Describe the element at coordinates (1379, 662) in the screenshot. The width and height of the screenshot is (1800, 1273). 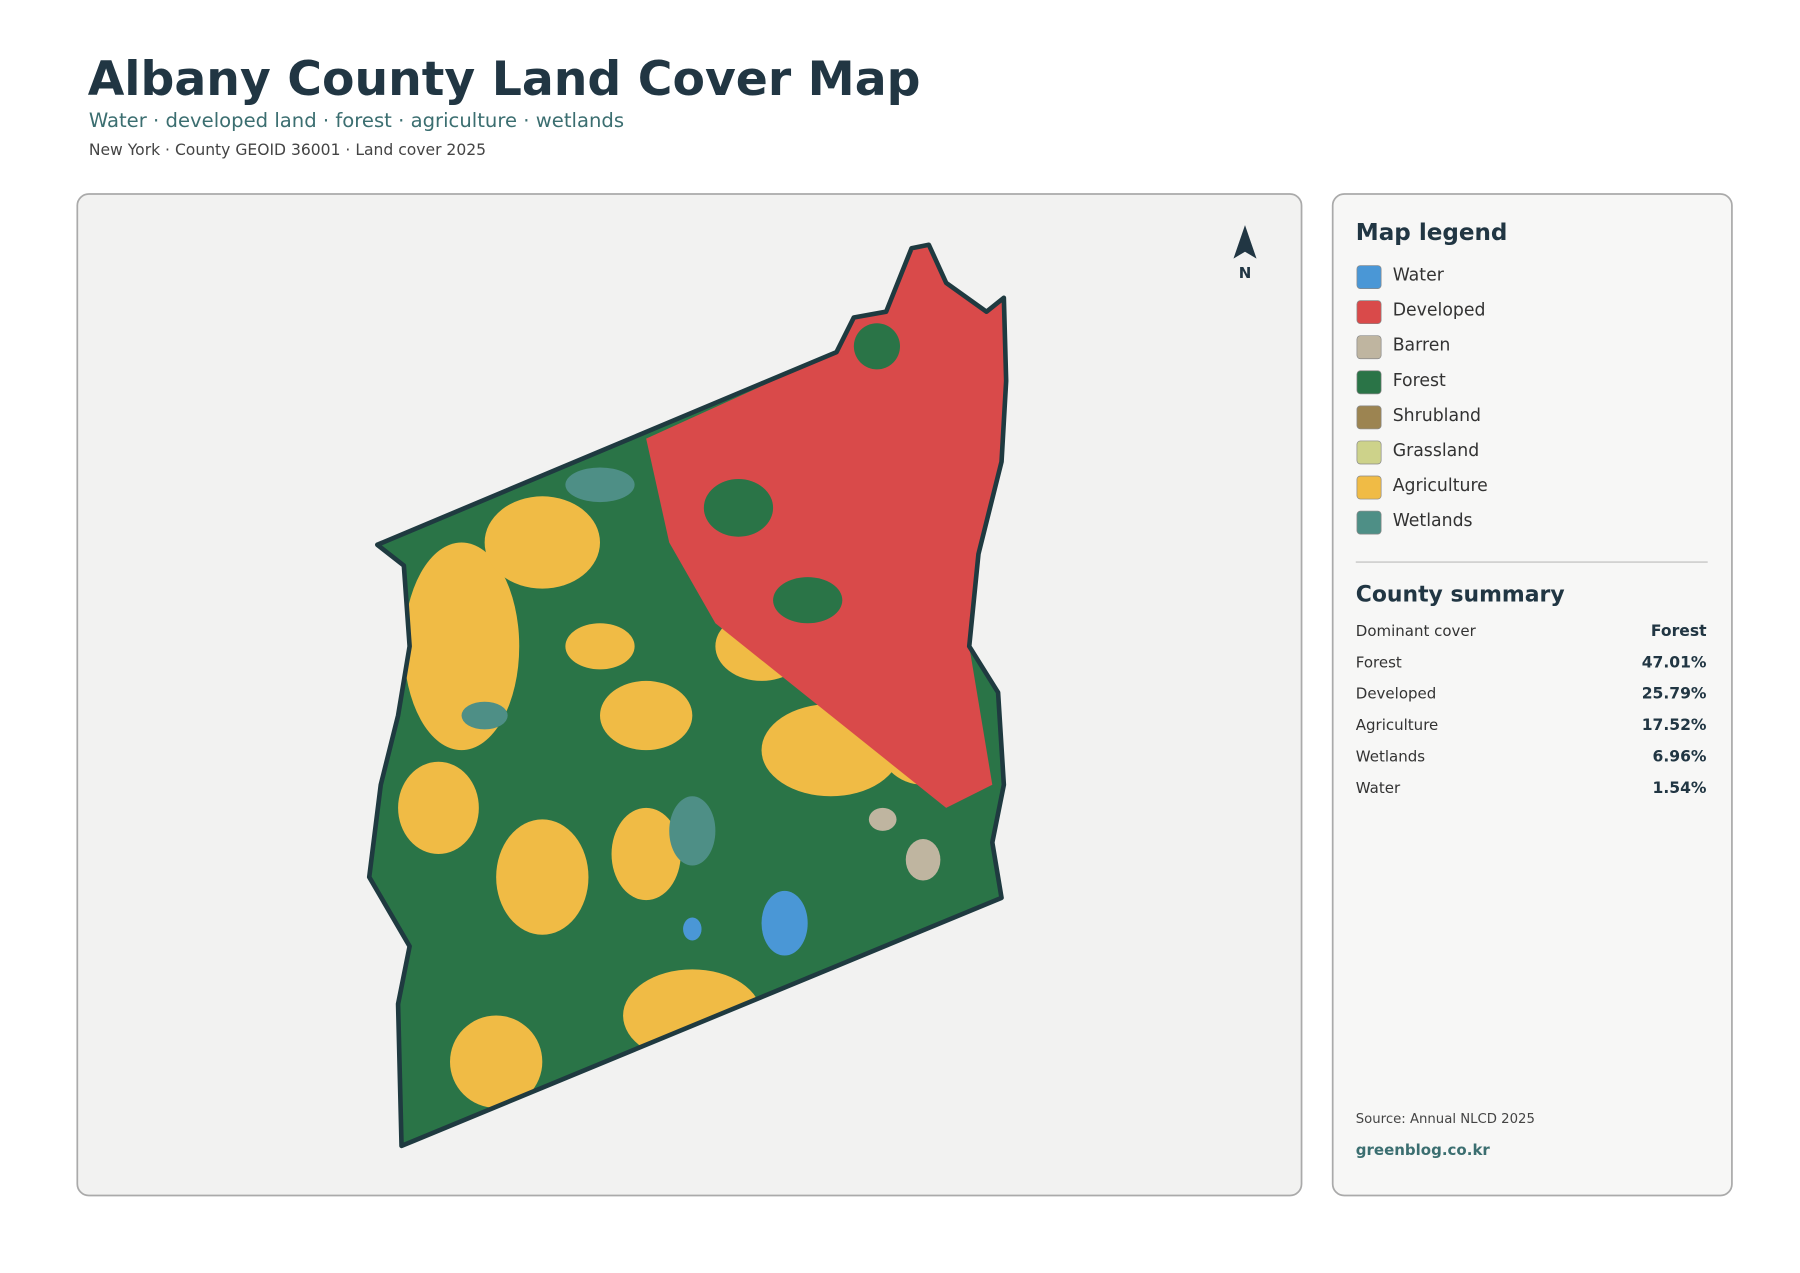
I see `summary-label: Forest` at that location.